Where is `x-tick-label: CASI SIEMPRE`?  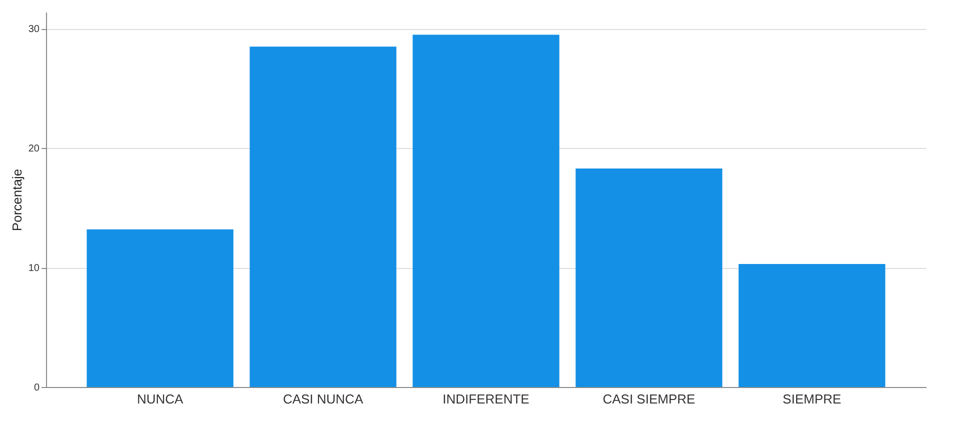 x-tick-label: CASI SIEMPRE is located at coordinates (649, 399).